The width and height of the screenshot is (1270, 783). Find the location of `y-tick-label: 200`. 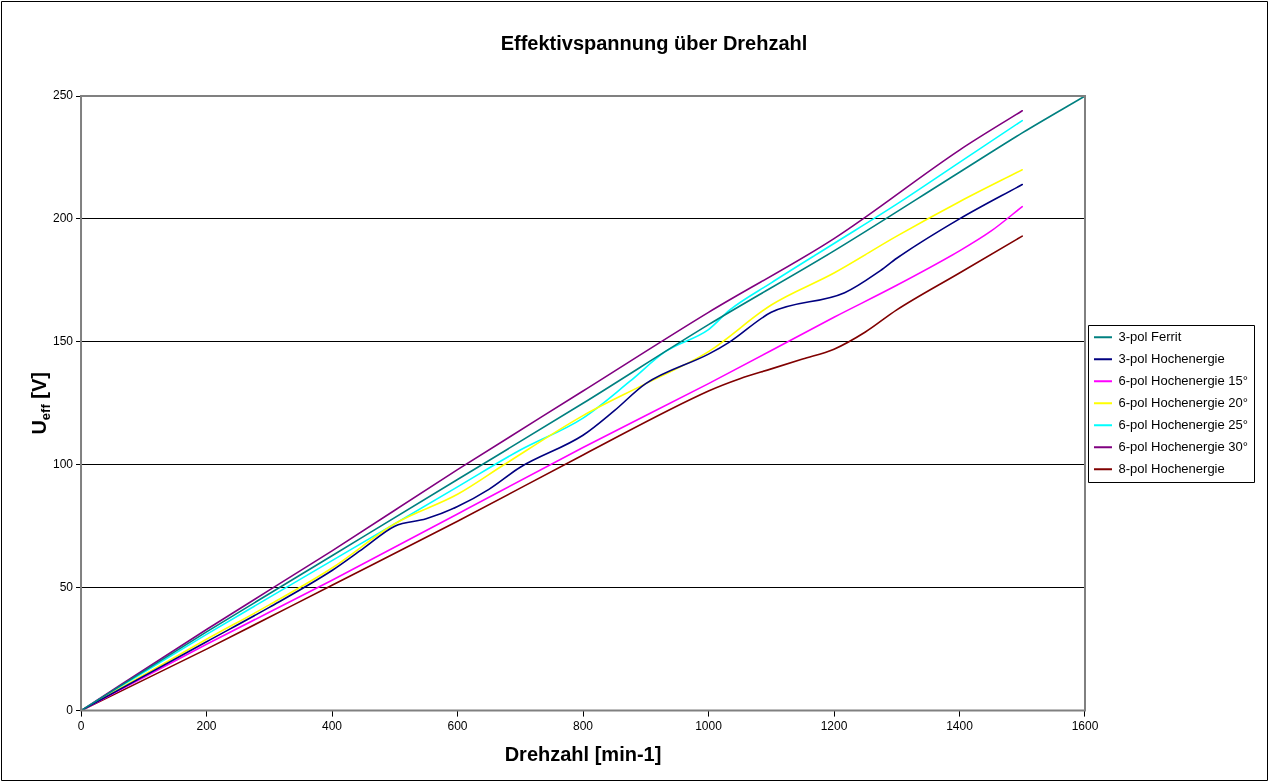

y-tick-label: 200 is located at coordinates (63, 218).